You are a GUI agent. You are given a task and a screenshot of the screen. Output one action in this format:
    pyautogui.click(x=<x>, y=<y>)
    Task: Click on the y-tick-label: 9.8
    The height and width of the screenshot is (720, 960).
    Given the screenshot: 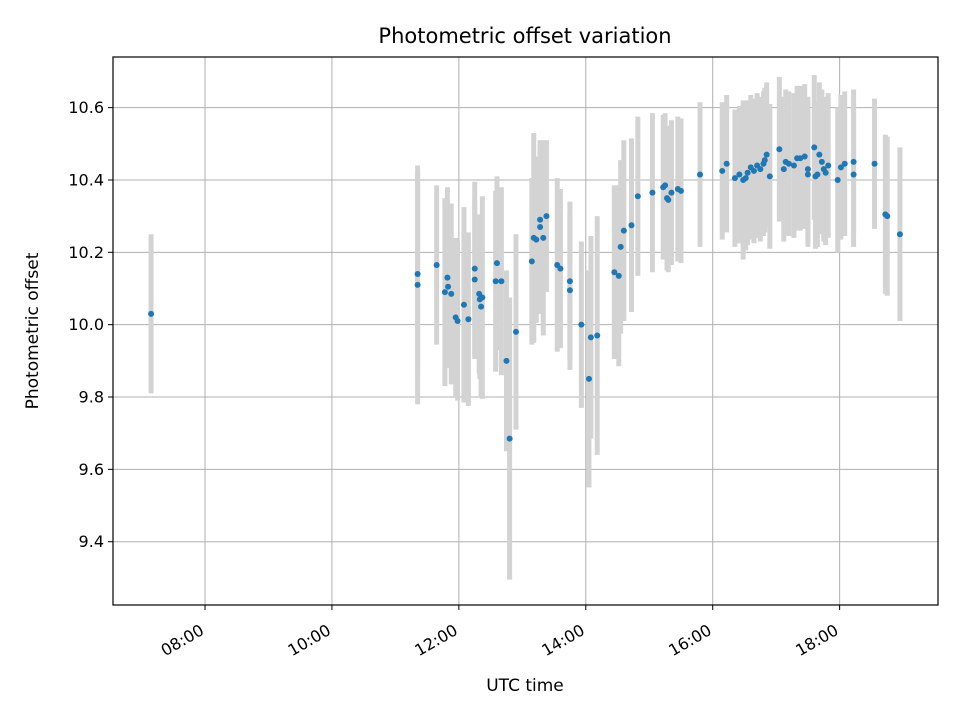 What is the action you would take?
    pyautogui.click(x=91, y=397)
    